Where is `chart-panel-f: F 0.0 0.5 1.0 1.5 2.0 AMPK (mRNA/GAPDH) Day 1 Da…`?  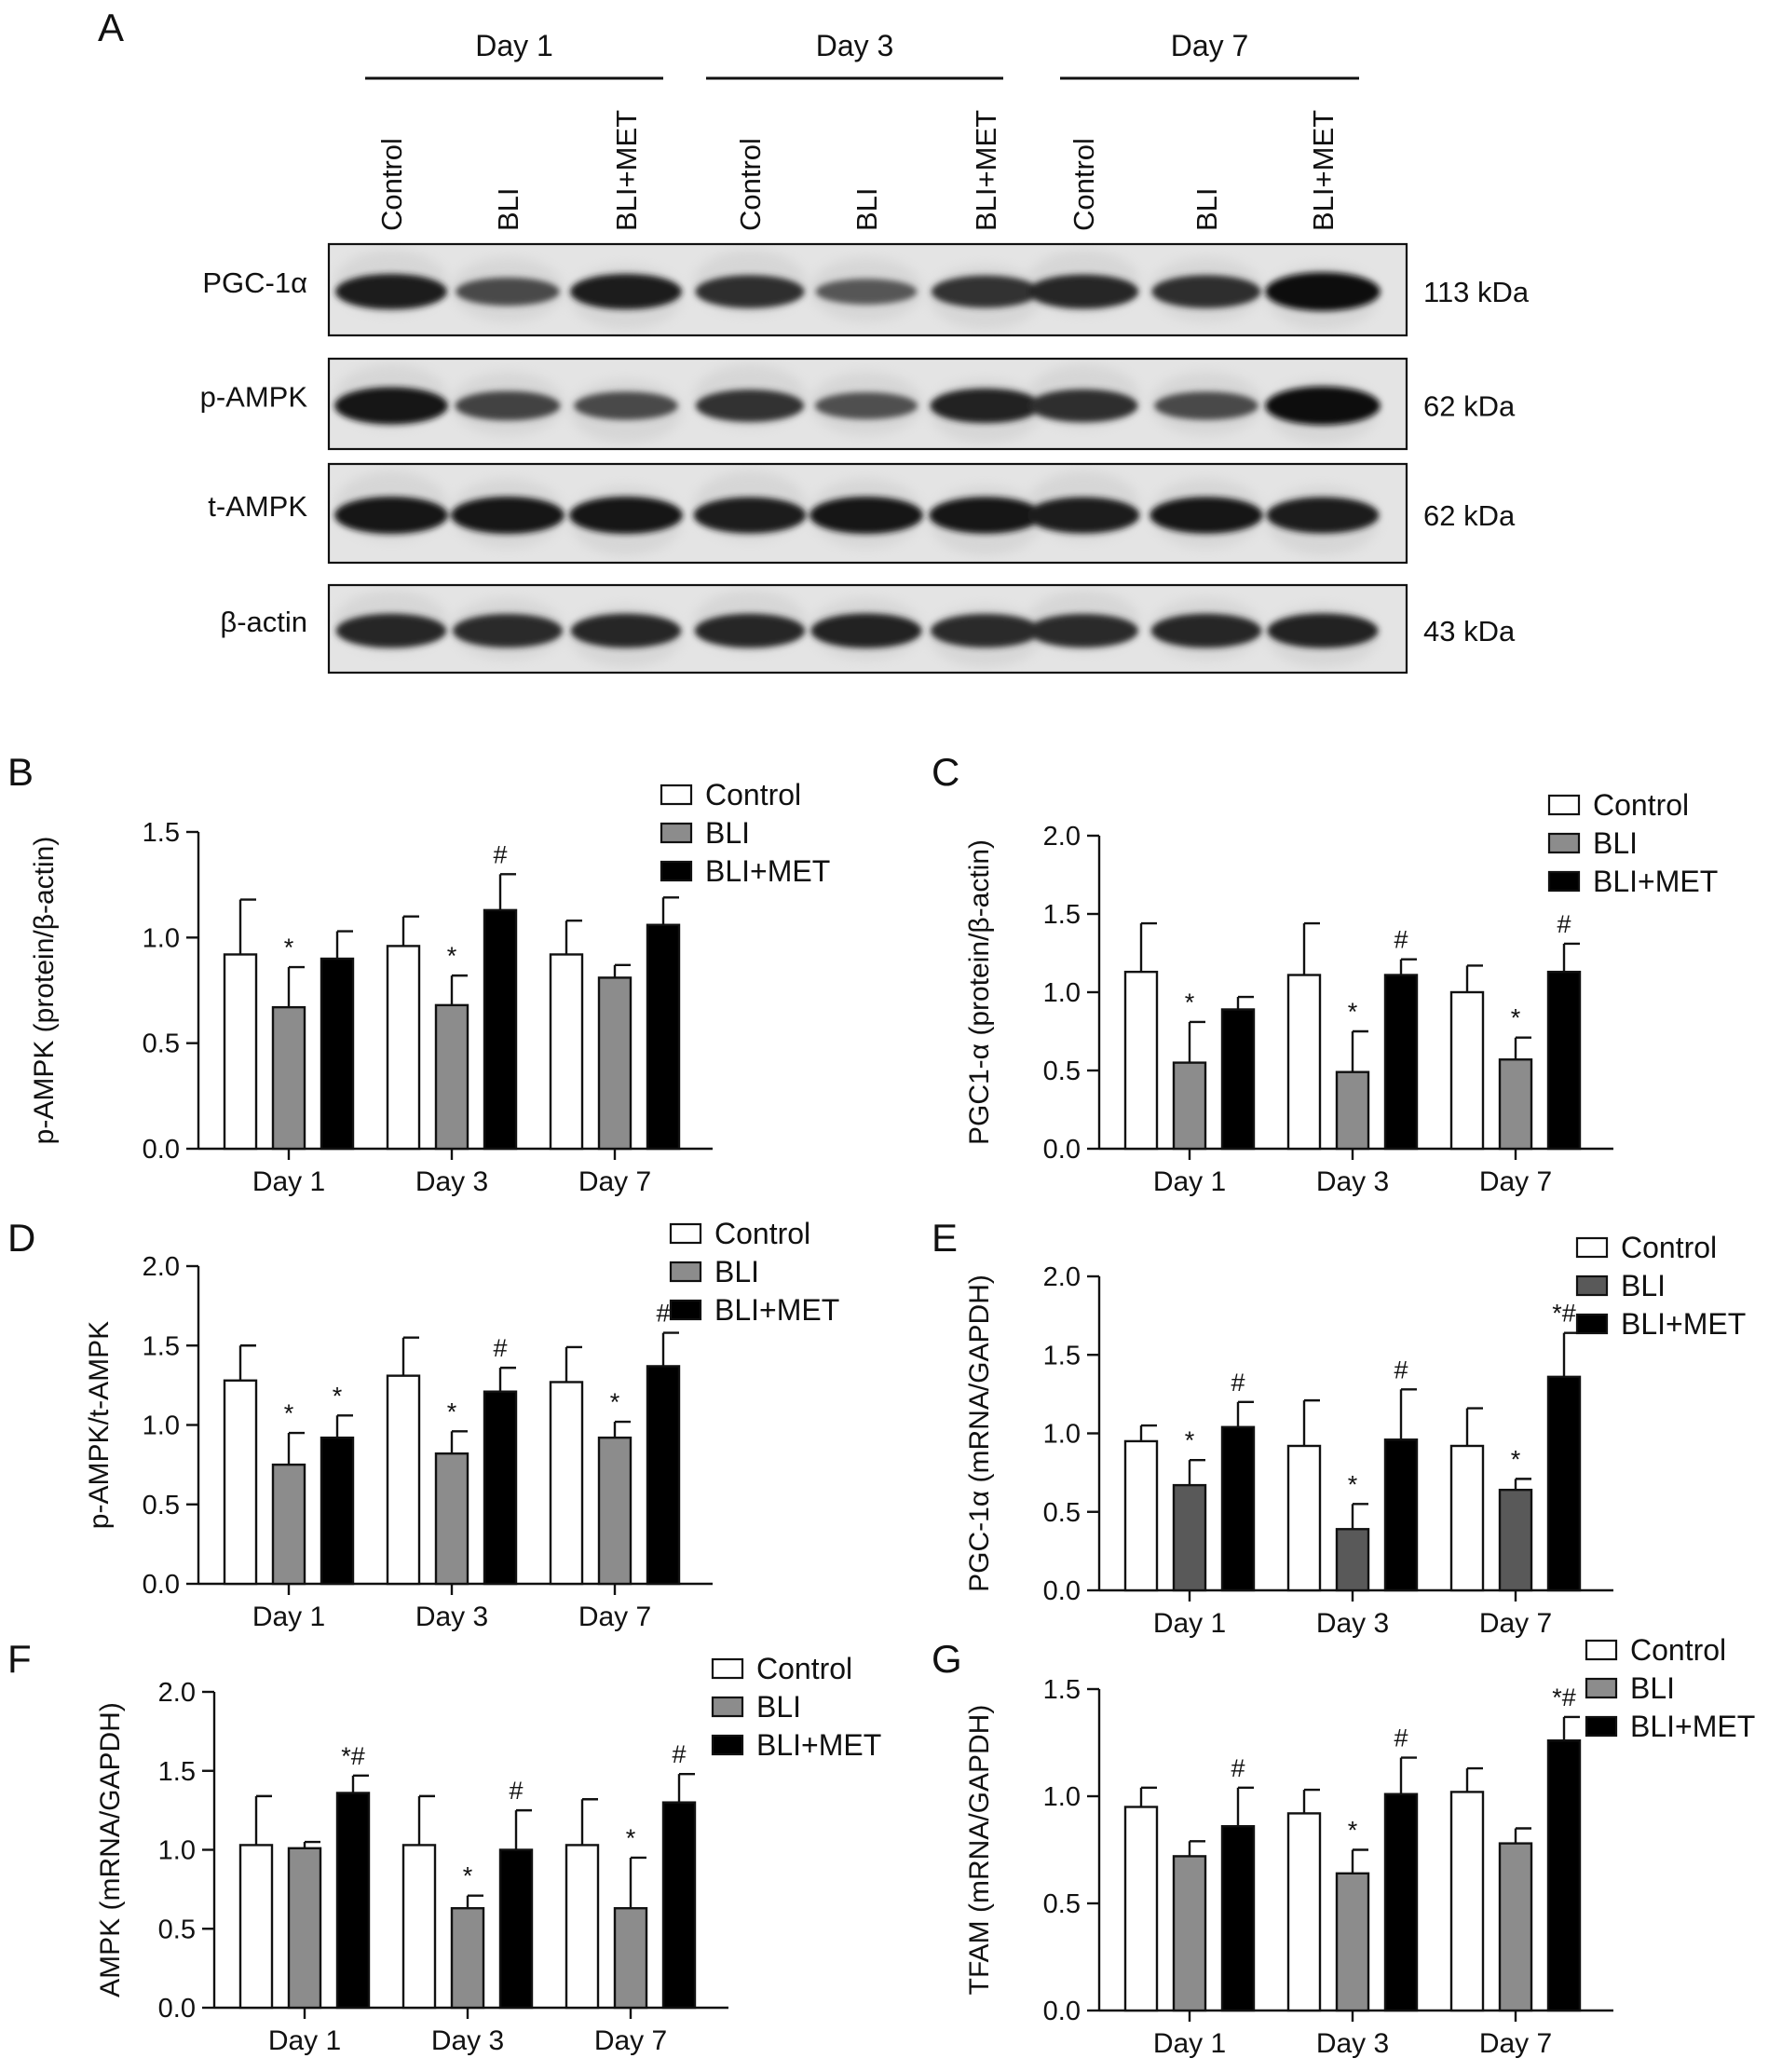 chart-panel-f: F 0.0 0.5 1.0 1.5 2.0 AMPK (mRNA/GAPDH) Day 1 Da… is located at coordinates (444, 1847).